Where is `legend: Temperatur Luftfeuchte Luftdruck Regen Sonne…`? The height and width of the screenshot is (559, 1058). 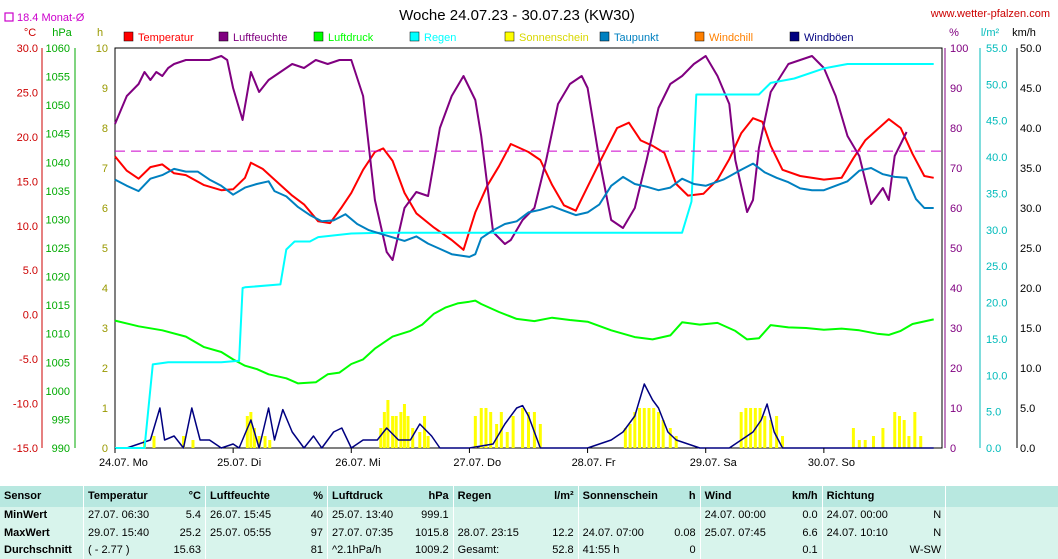
legend: Temperatur Luftfeuchte Luftdruck Regen Sonne… is located at coordinates (488, 37).